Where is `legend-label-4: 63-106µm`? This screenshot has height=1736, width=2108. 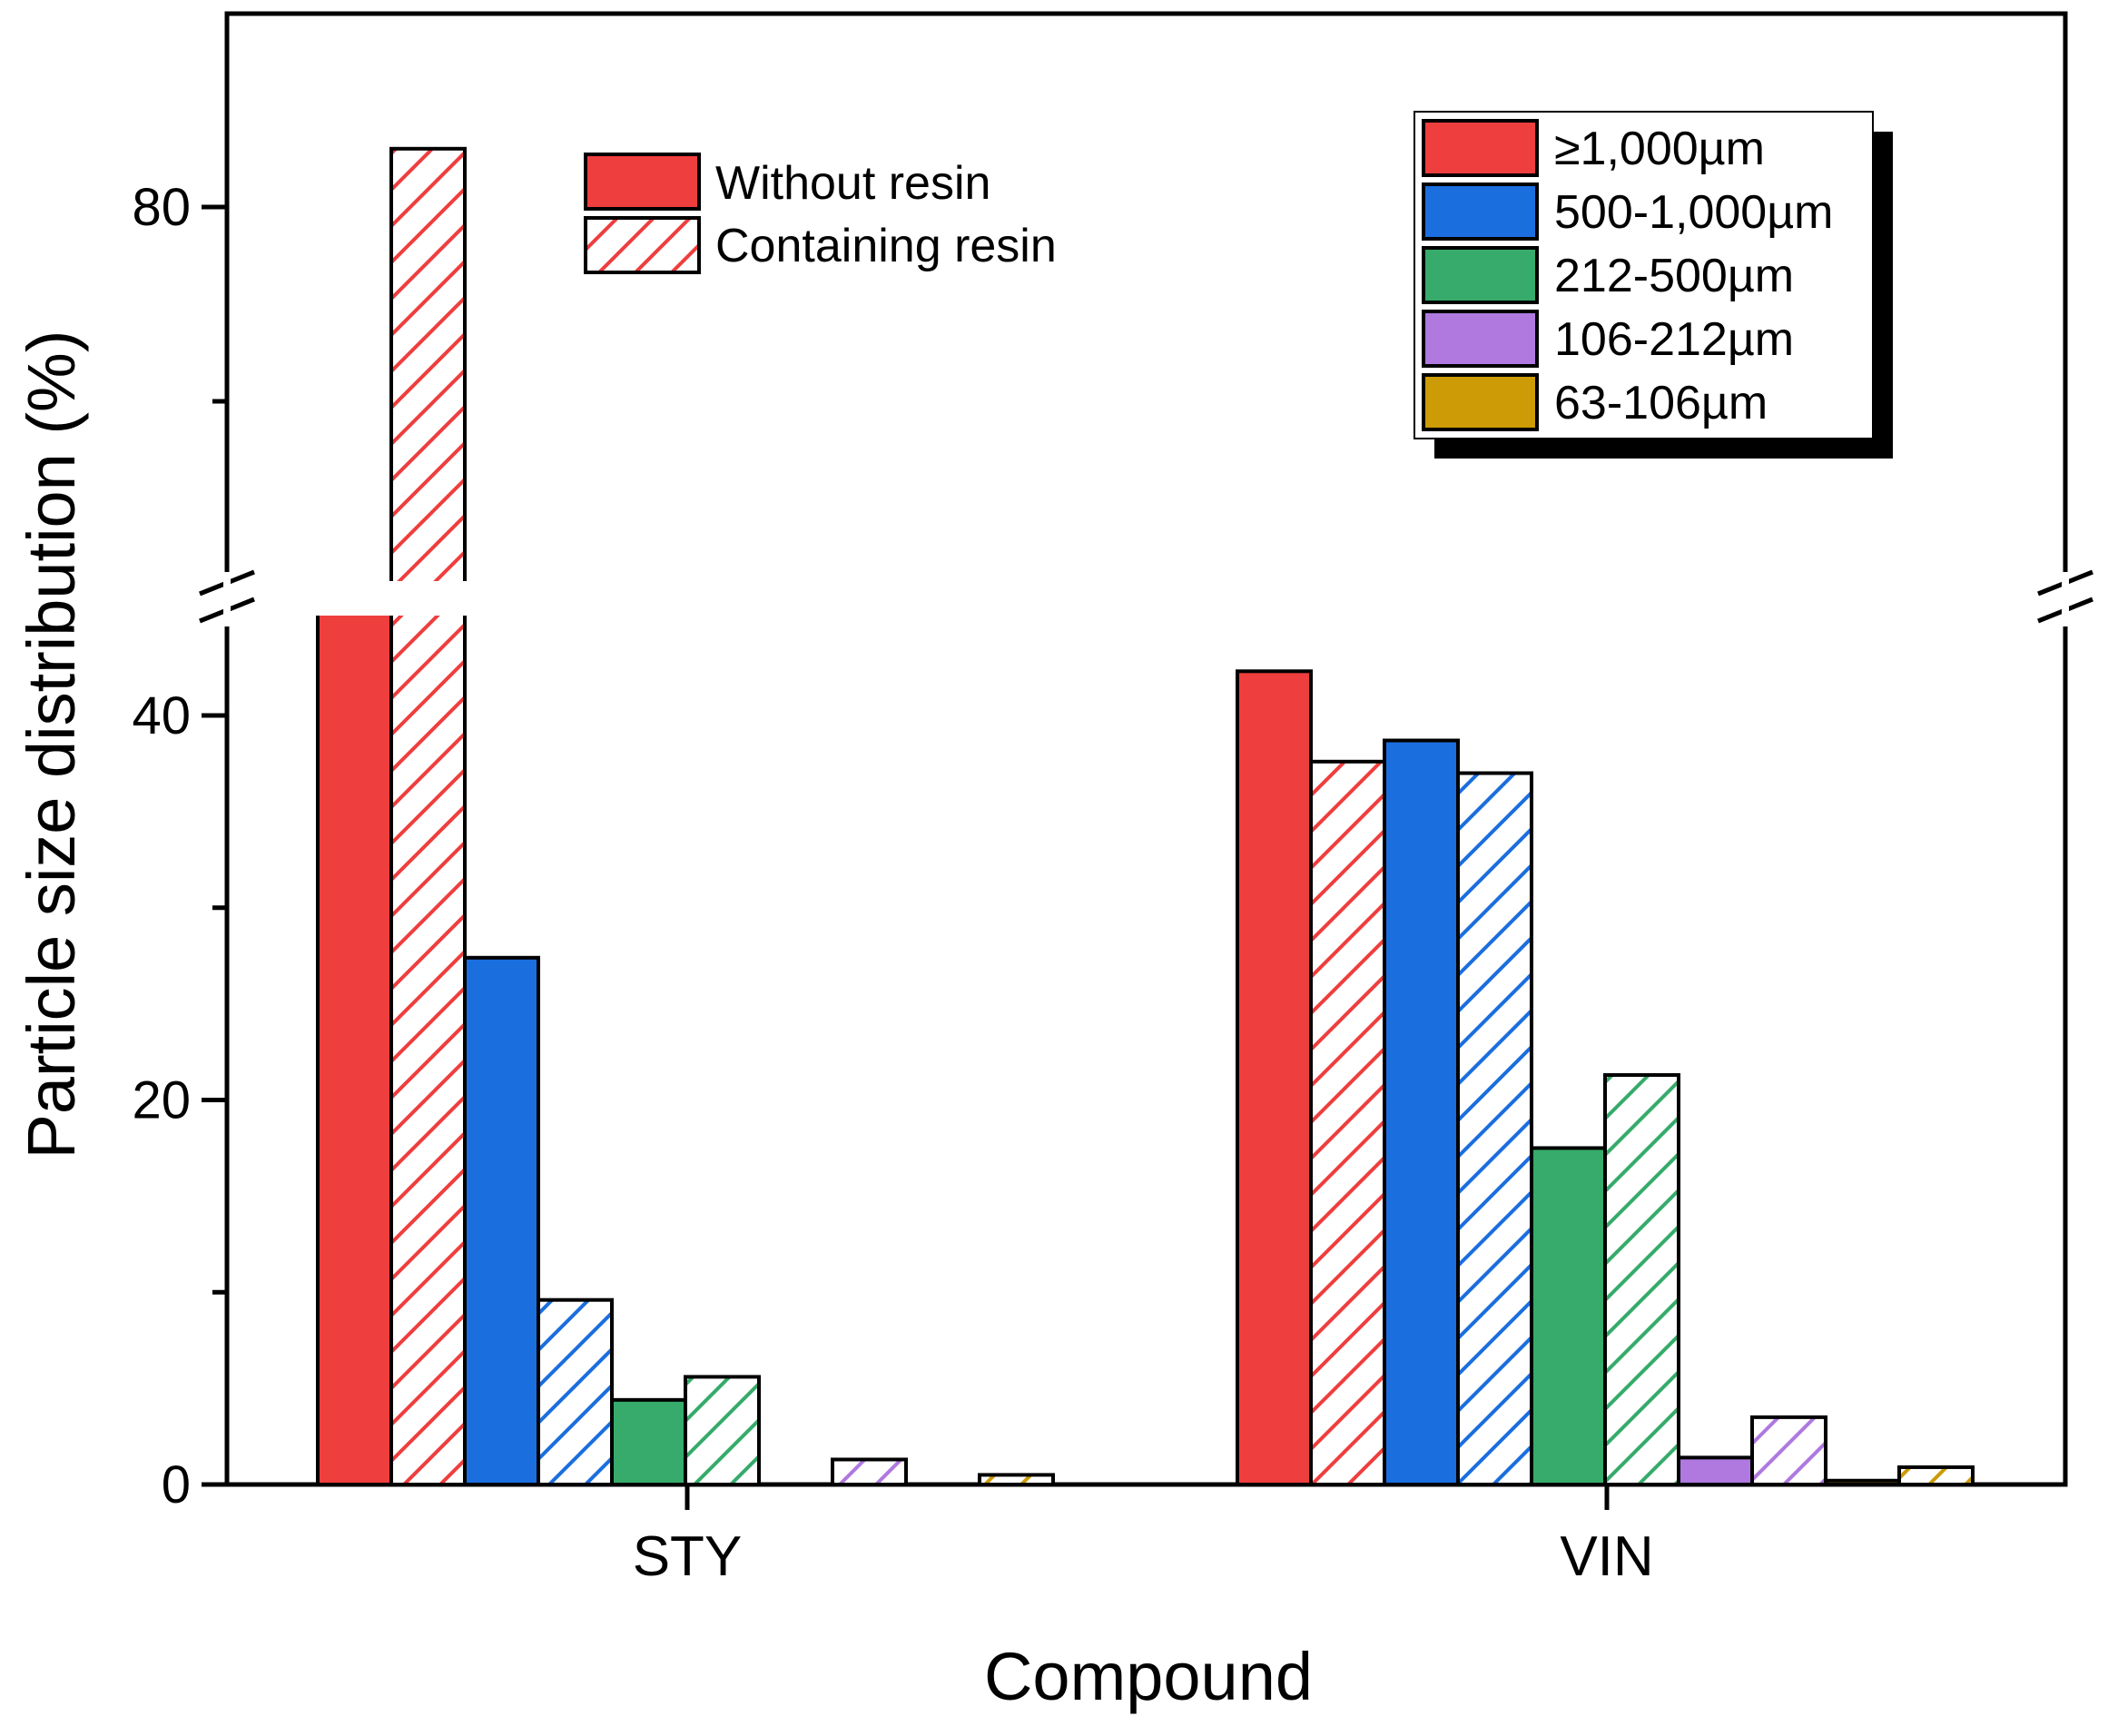
legend-label-4: 63-106µm is located at coordinates (1661, 403).